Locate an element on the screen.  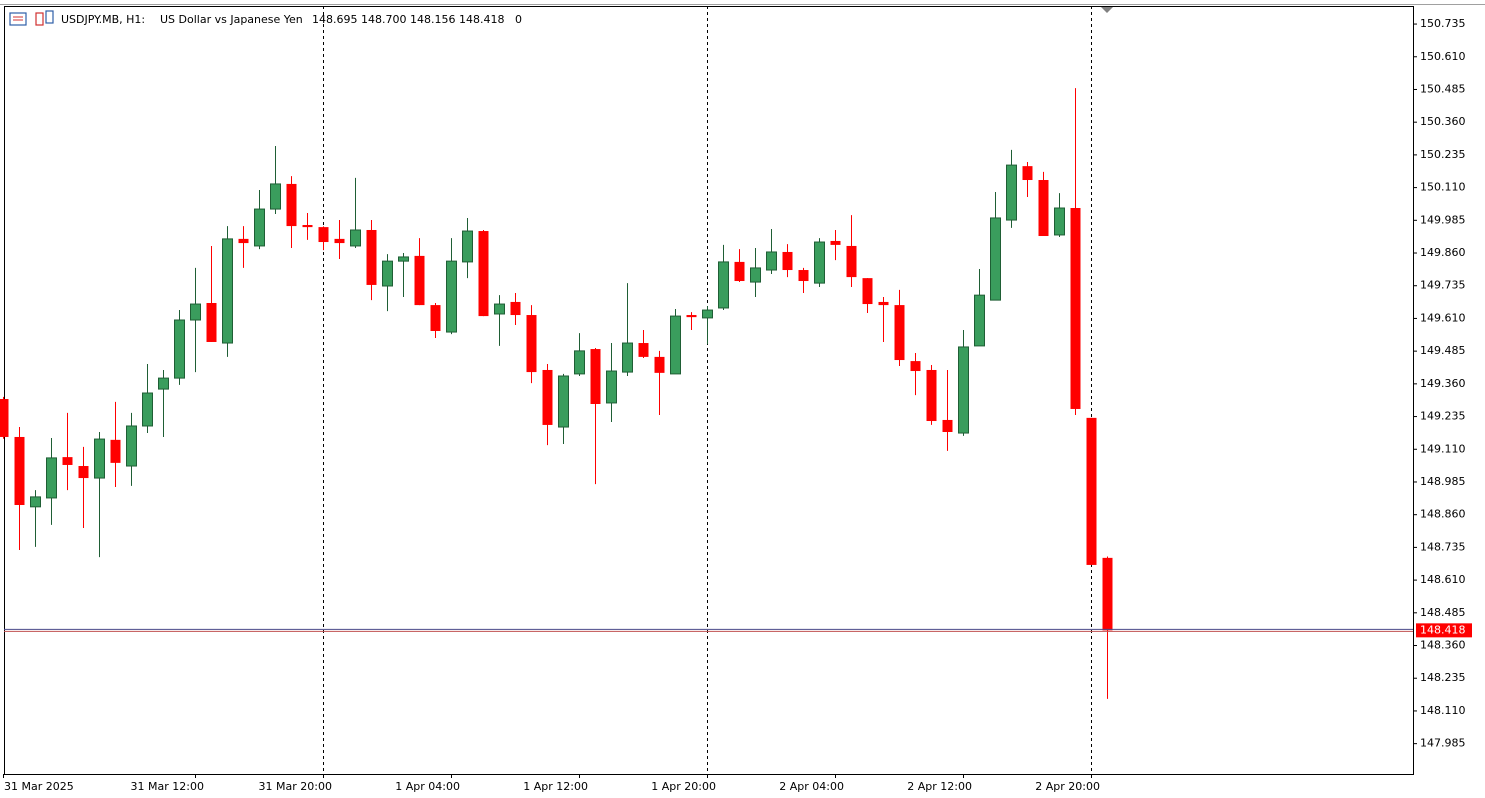
header-quote: 148.695 148.700 148.156 148.418 is located at coordinates (408, 19).